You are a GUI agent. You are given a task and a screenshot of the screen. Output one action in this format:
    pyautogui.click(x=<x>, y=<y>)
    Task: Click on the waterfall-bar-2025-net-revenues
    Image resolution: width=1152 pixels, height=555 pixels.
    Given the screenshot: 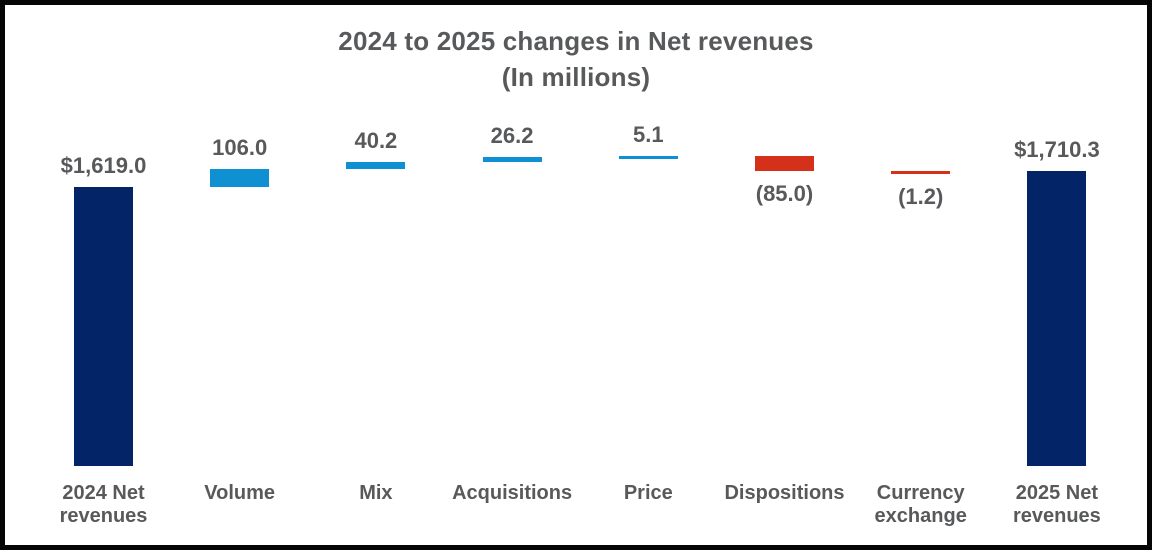 What is the action you would take?
    pyautogui.click(x=1057, y=318)
    